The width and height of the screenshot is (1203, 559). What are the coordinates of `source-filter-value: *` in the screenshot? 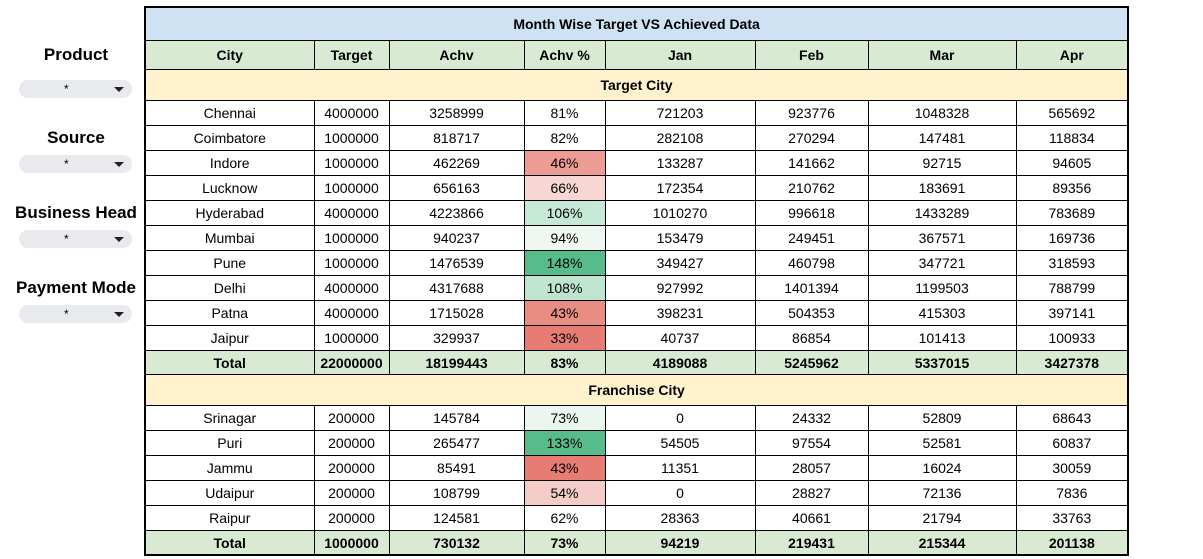 It's located at (66, 164).